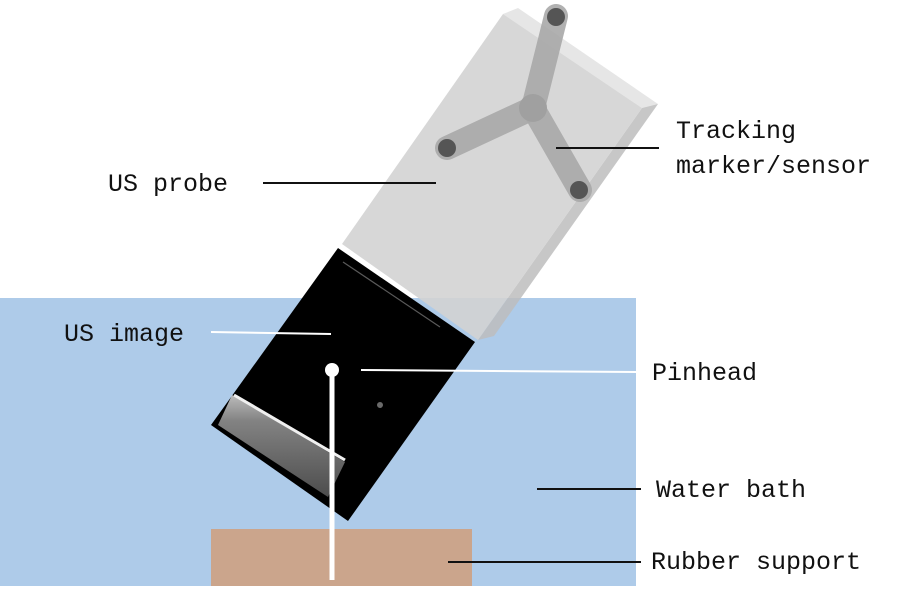 Image resolution: width=921 pixels, height=596 pixels. What do you see at coordinates (731, 490) in the screenshot?
I see `label-water-bath: Water bath` at bounding box center [731, 490].